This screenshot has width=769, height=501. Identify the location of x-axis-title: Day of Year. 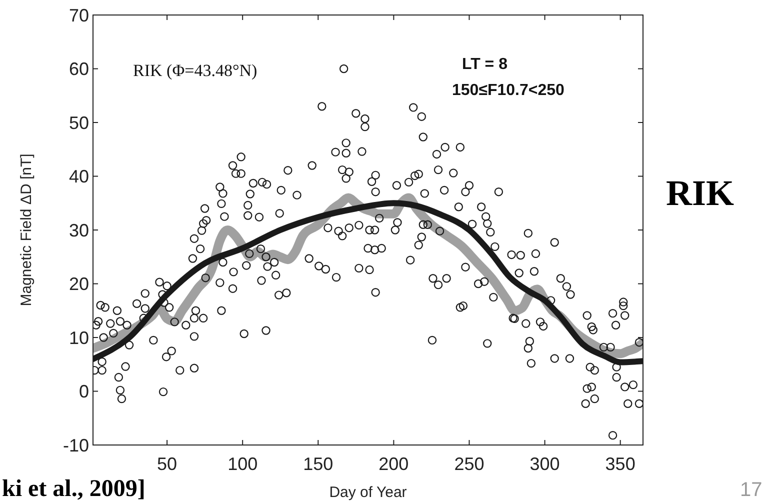
(368, 492).